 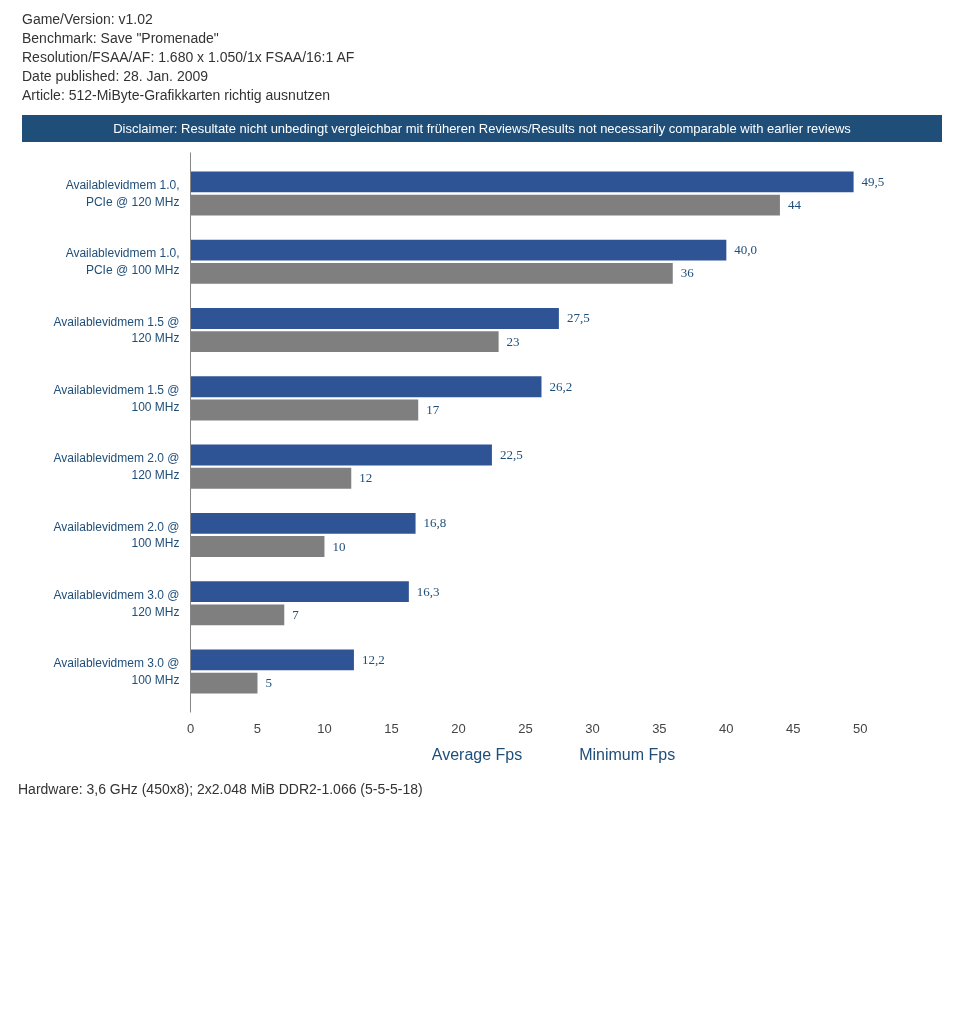 I want to click on x-tick-label: 10, so click(x=324, y=728).